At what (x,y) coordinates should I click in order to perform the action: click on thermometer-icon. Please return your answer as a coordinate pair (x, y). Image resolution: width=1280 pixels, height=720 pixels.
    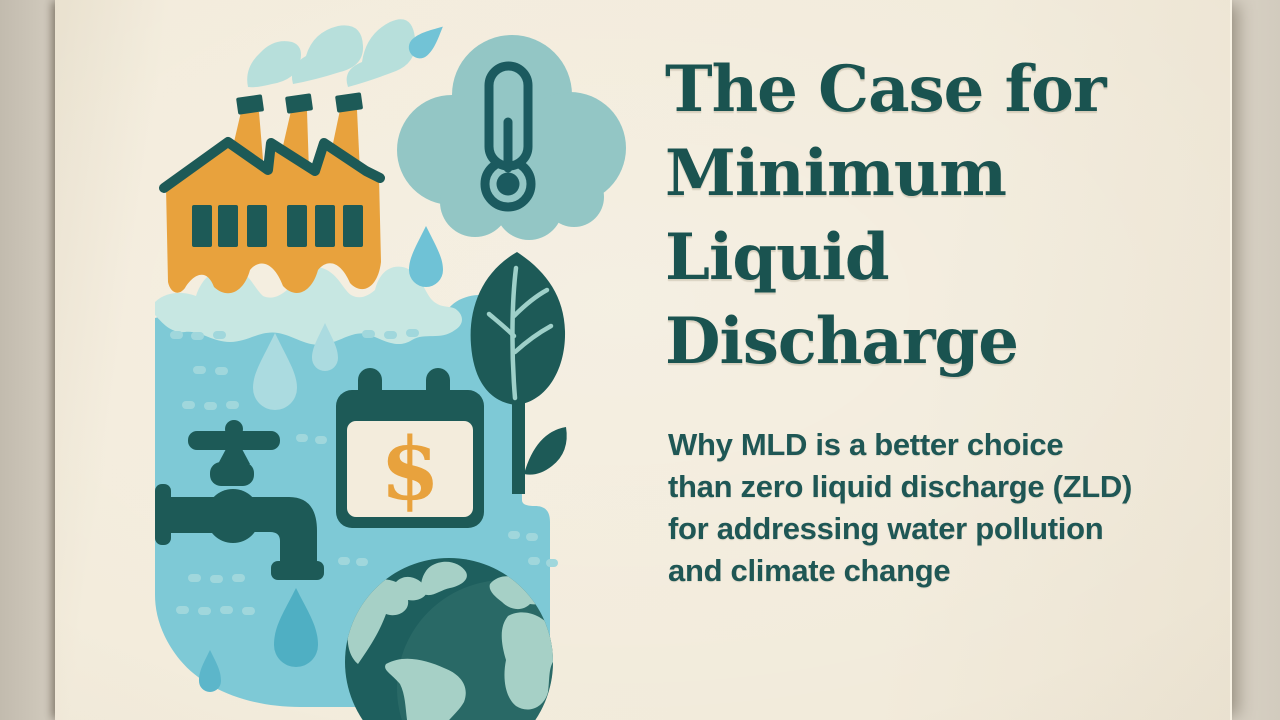
    Looking at the image, I should click on (508, 136).